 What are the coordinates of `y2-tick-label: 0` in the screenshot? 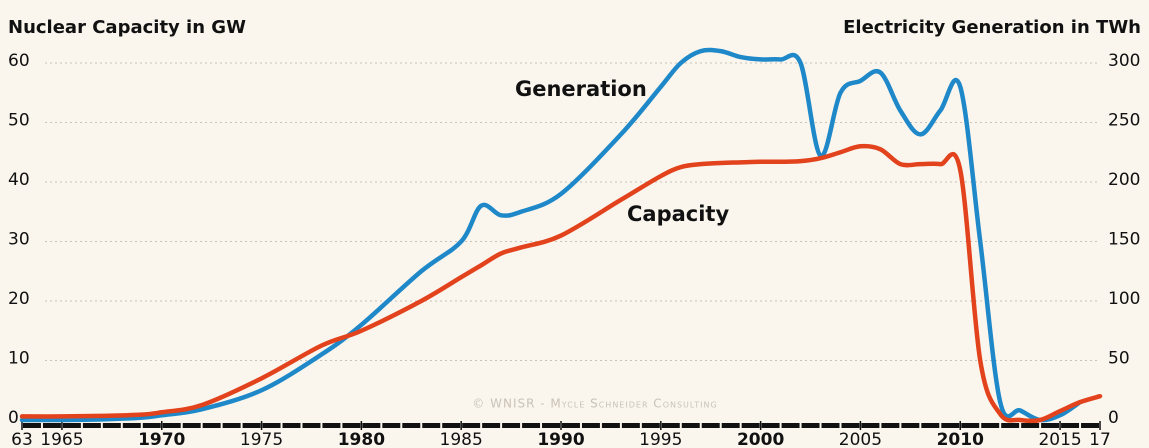 It's located at (1113, 418).